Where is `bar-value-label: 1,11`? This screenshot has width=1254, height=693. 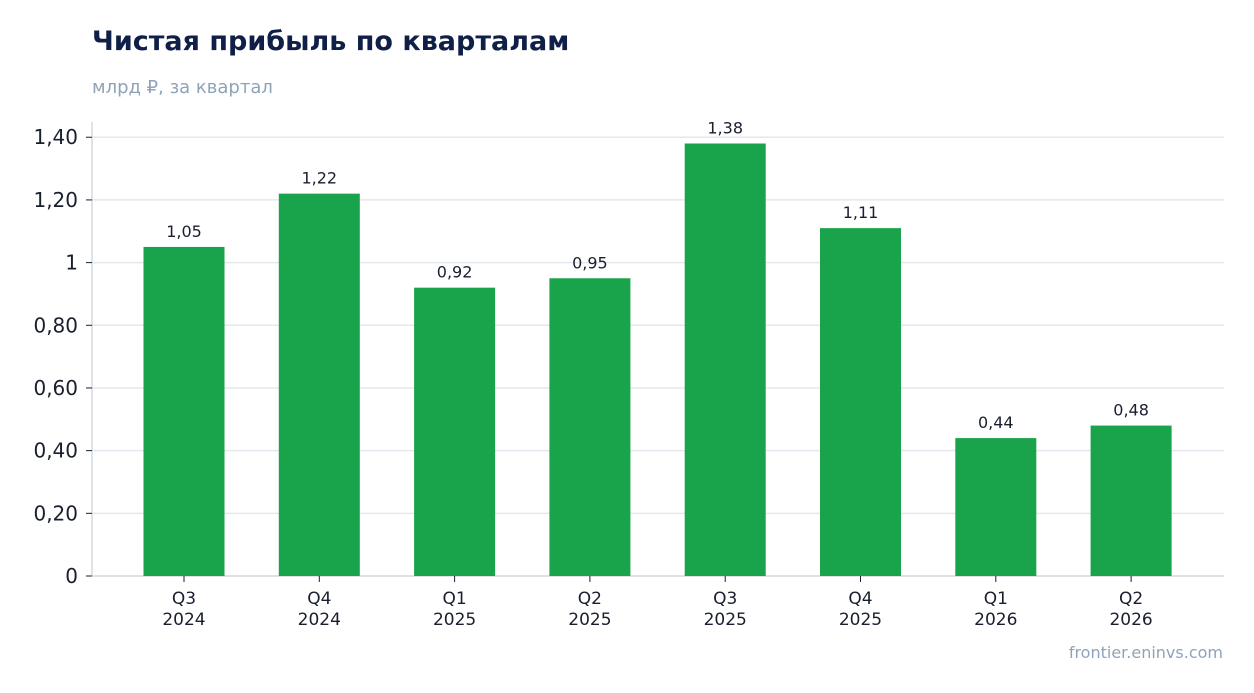
bar-value-label: 1,11 is located at coordinates (861, 212).